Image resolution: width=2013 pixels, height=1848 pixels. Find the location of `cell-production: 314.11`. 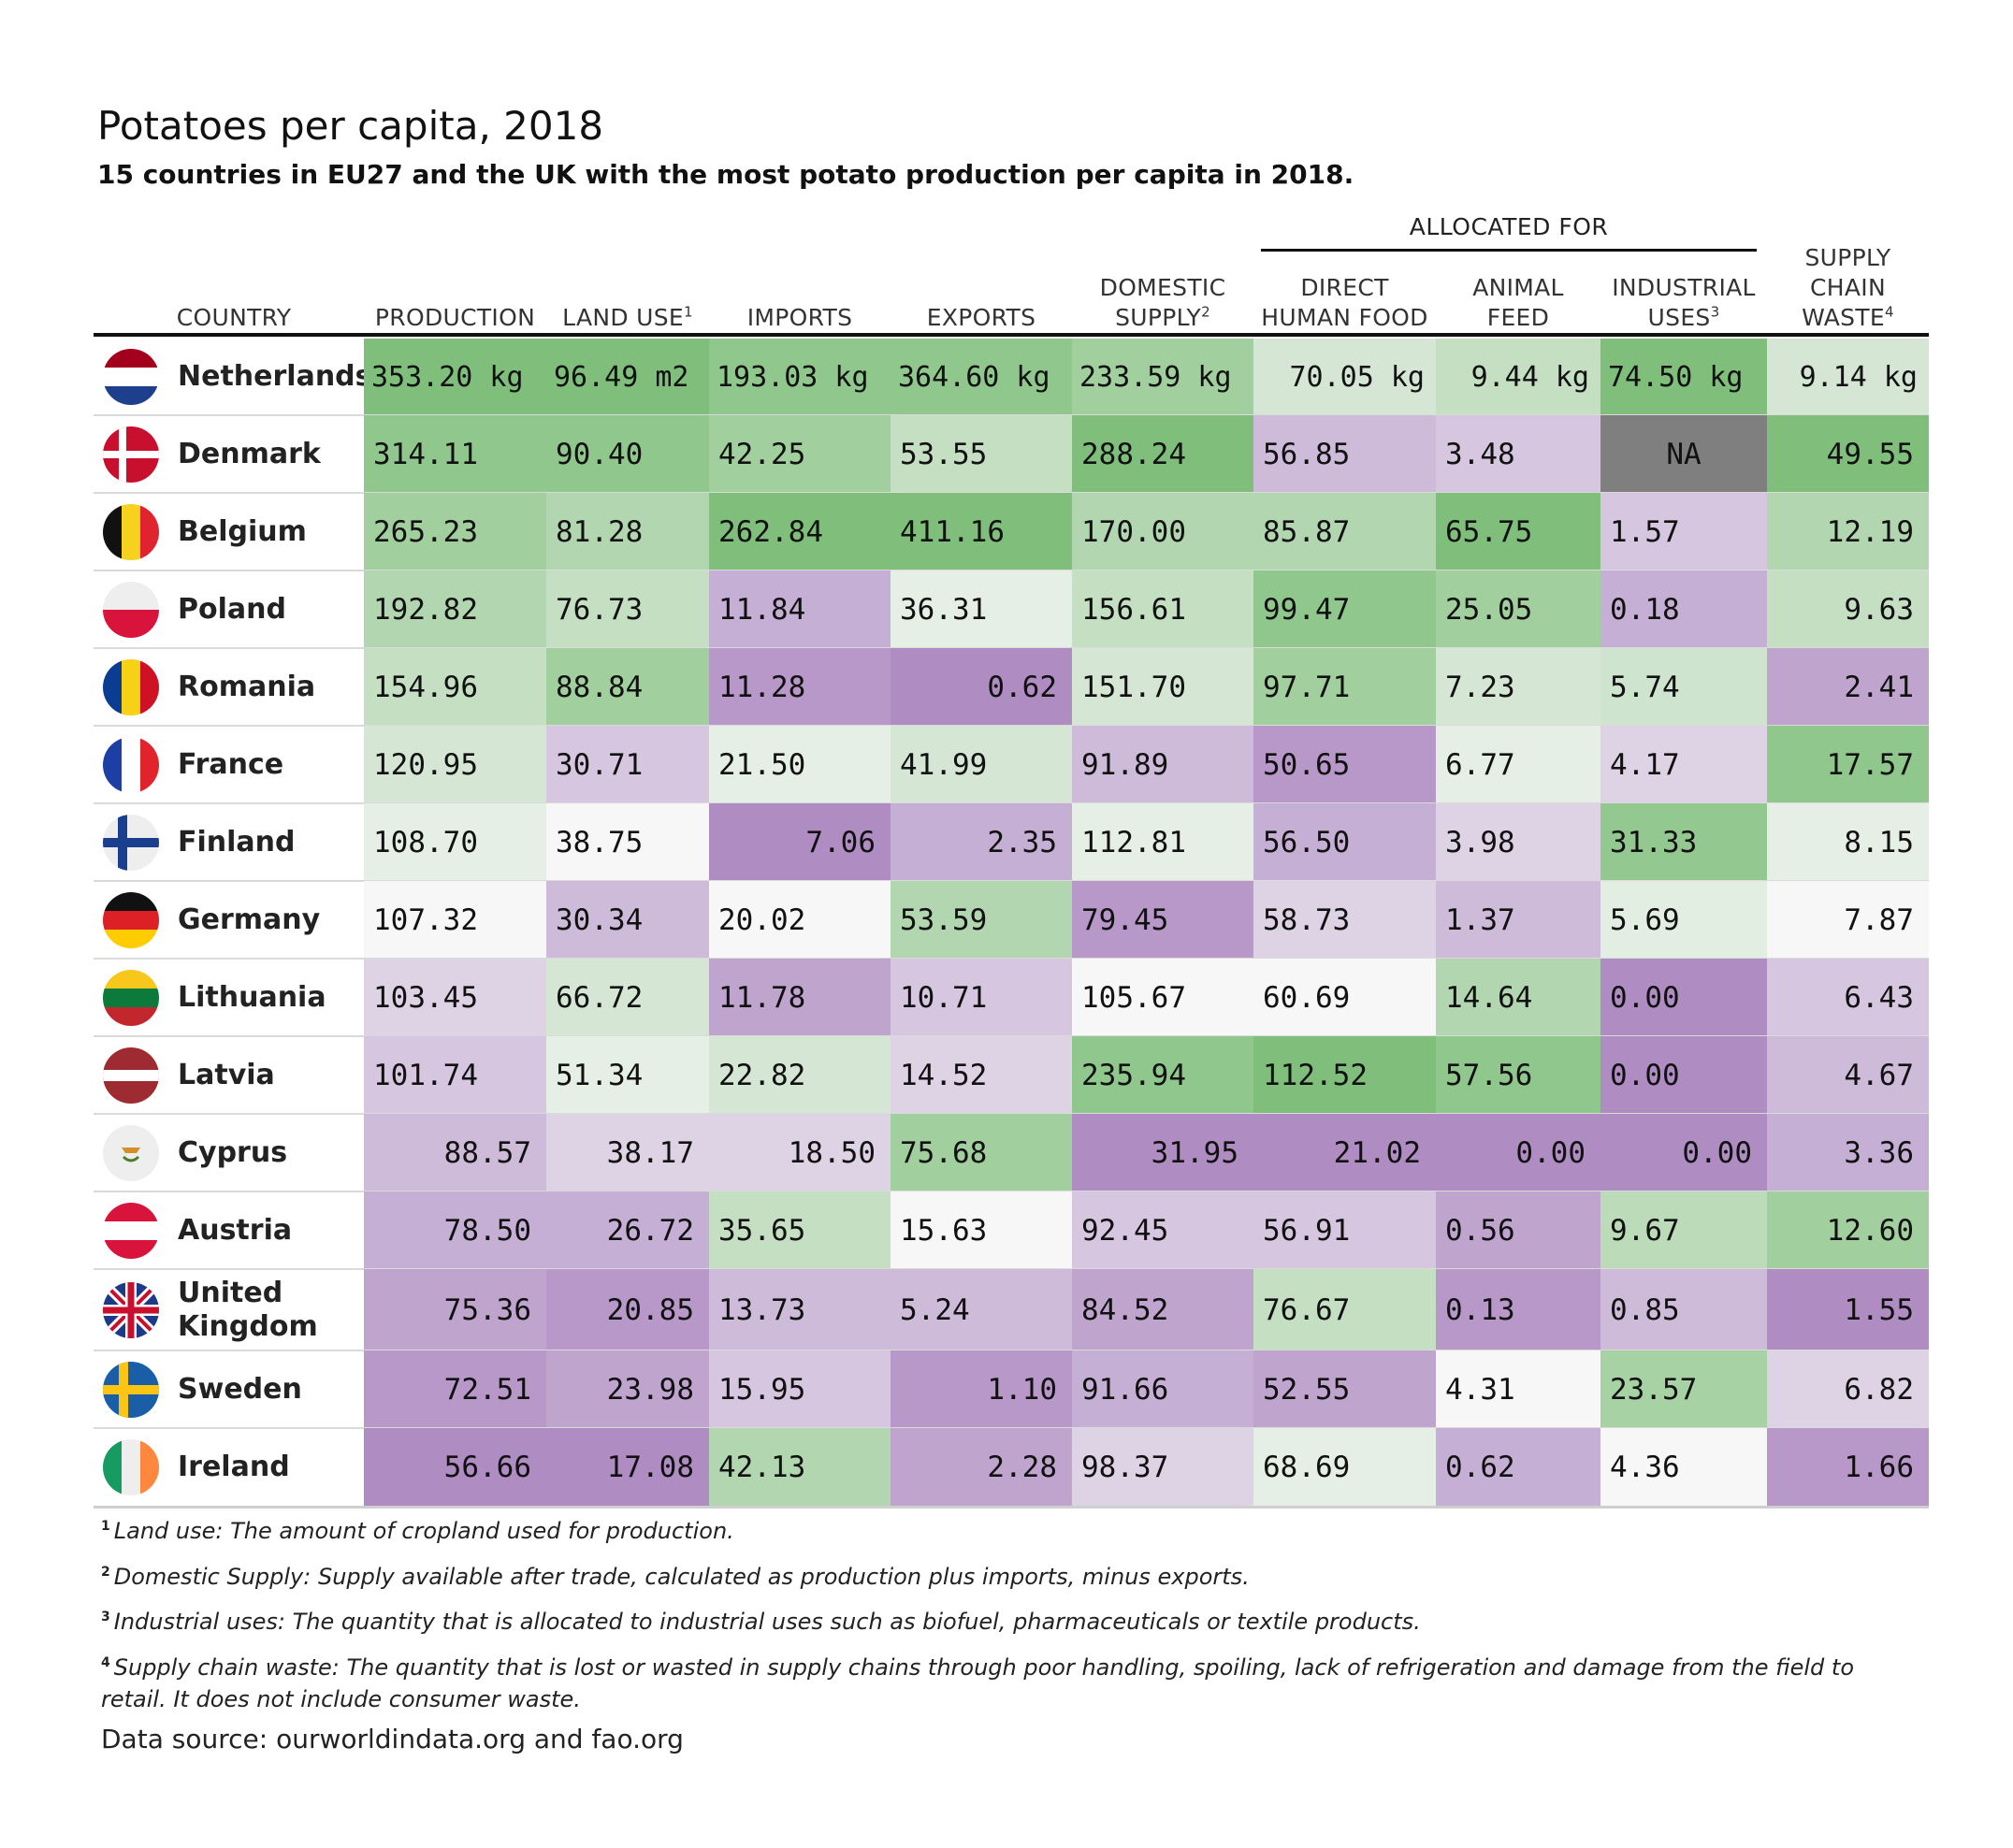

cell-production: 314.11 is located at coordinates (455, 454).